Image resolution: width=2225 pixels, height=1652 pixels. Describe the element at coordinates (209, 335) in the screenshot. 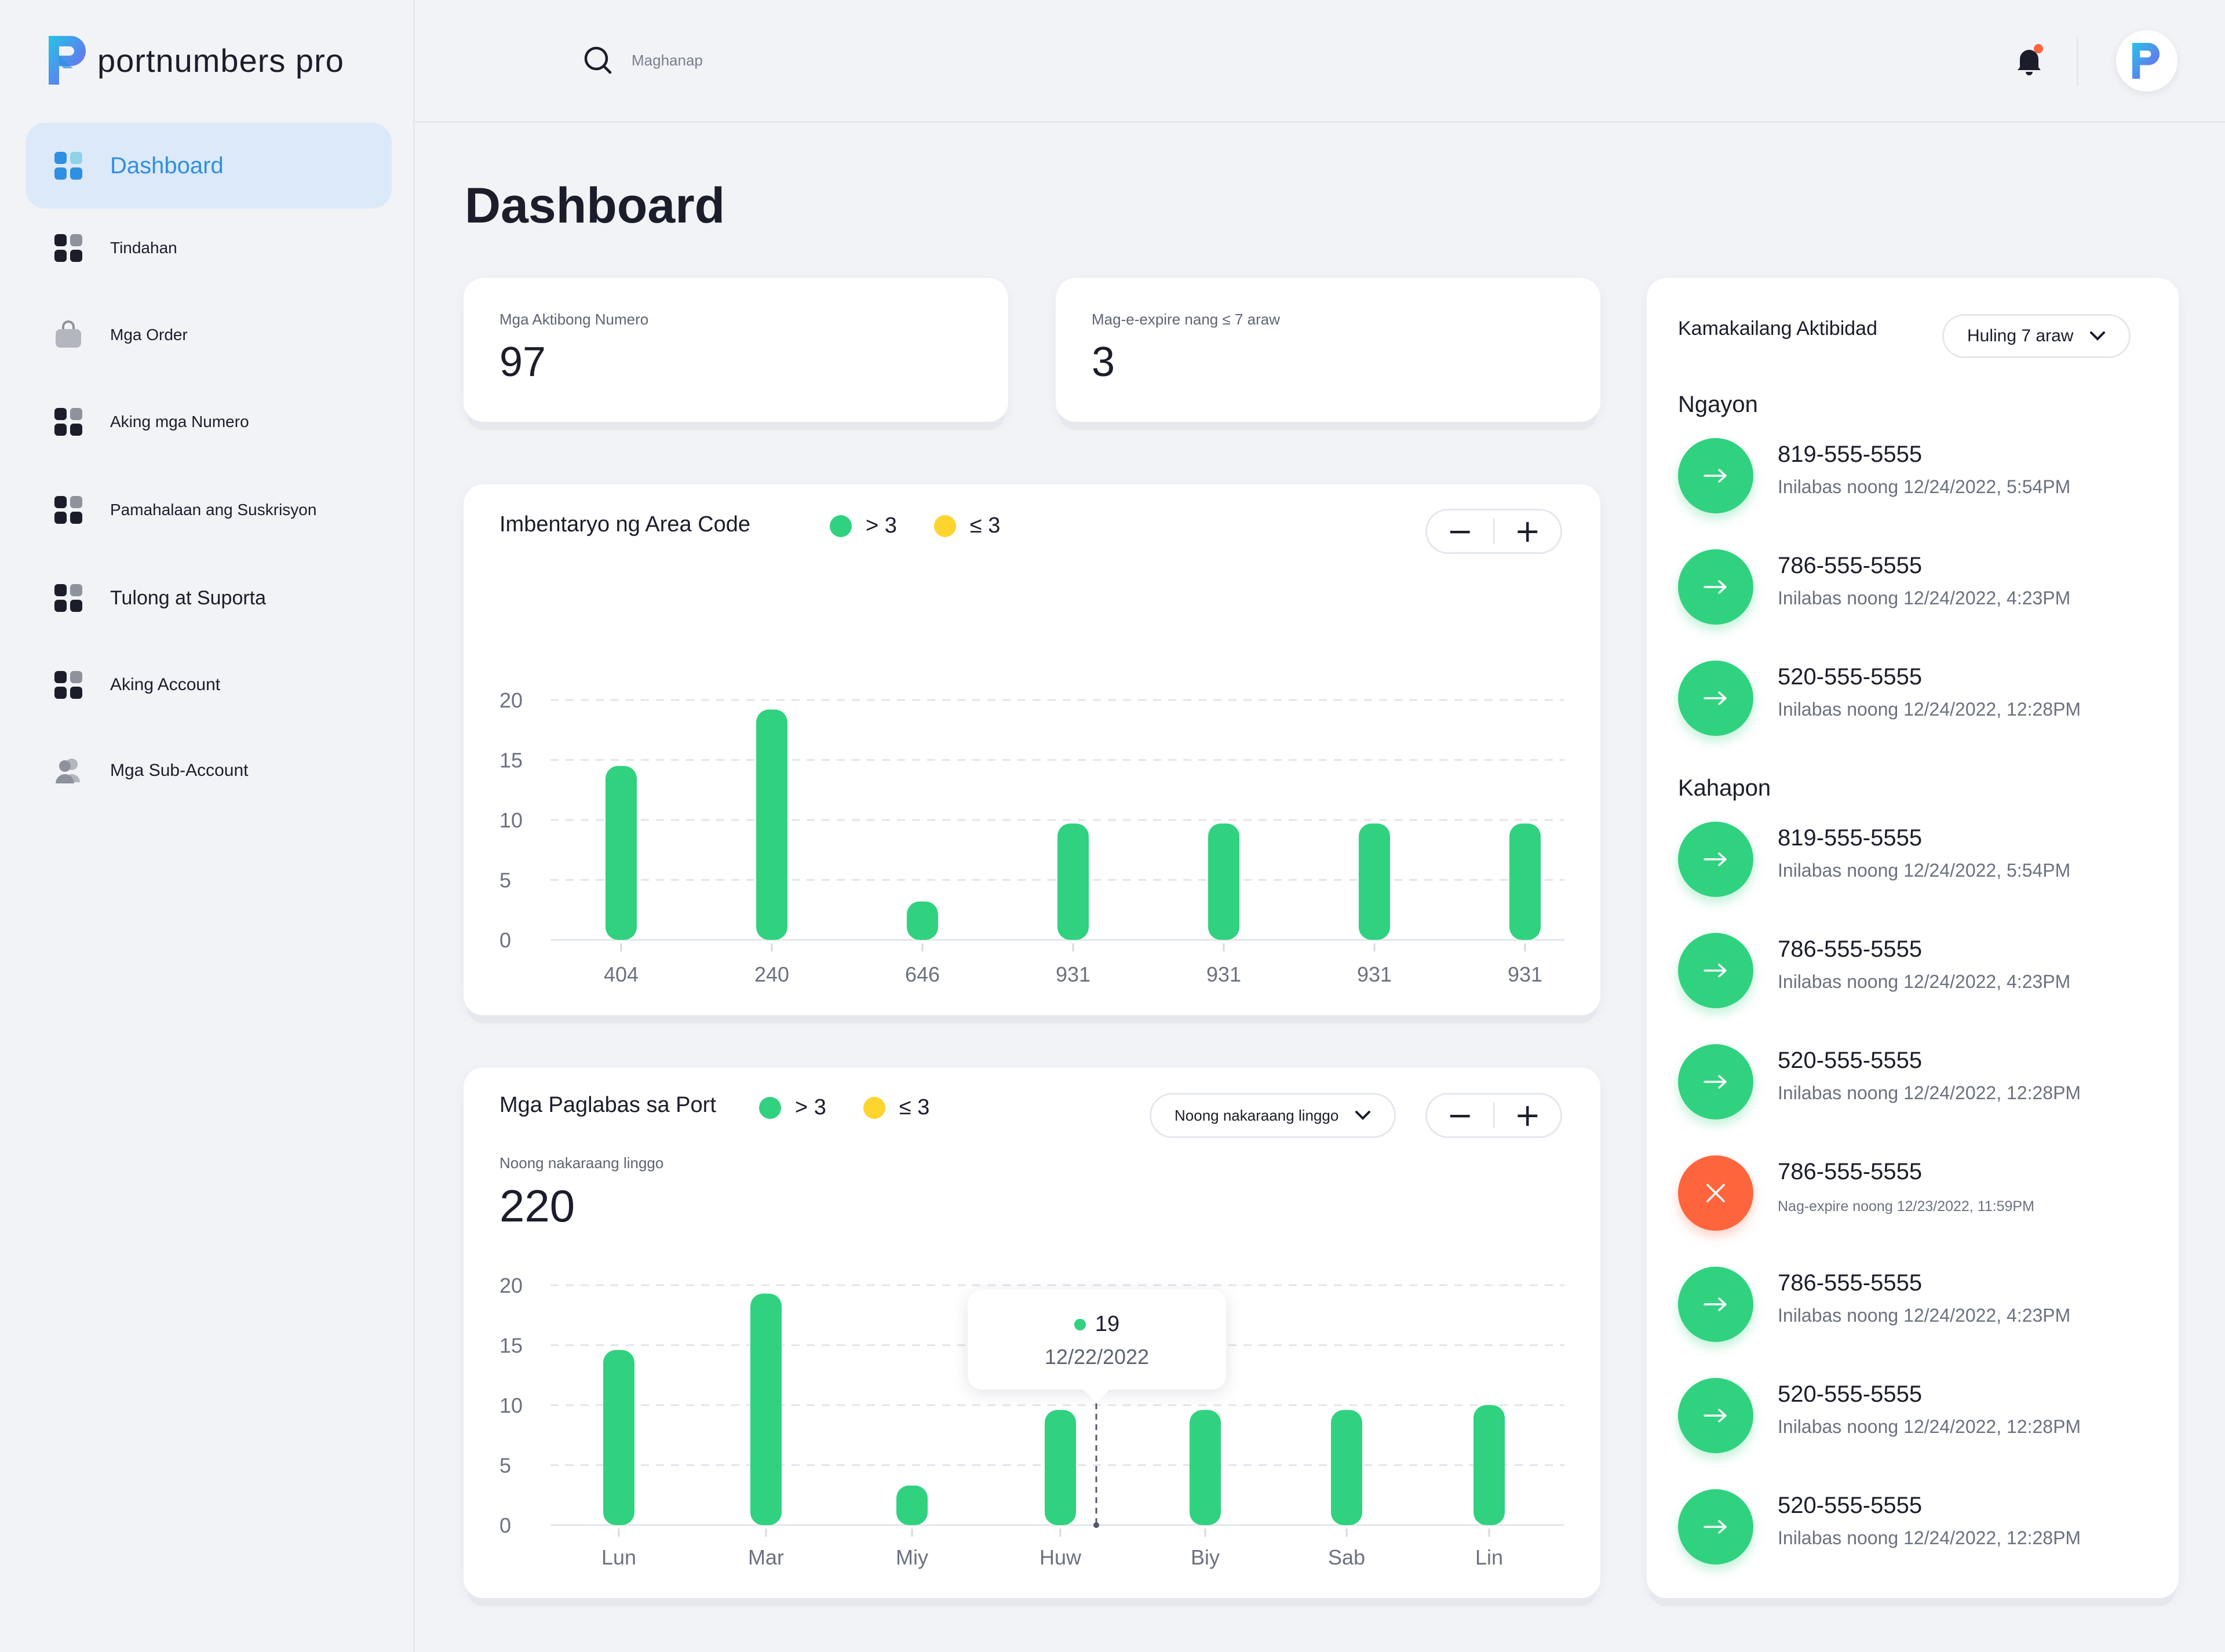

I see `sidebar-item-mga-order: Mga Order` at that location.